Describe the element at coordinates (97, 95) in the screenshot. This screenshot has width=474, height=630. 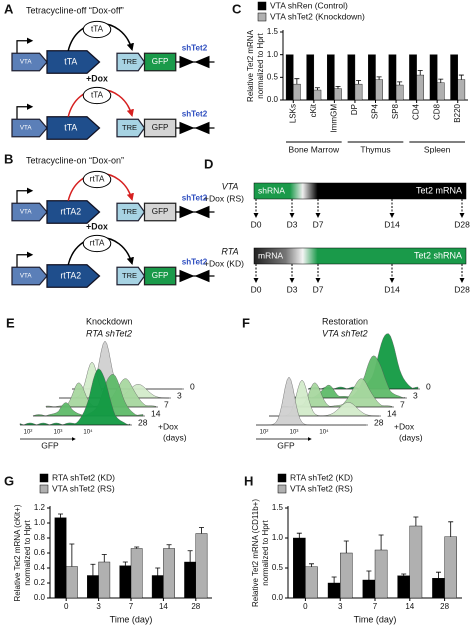
I see `protein-label: tTA` at that location.